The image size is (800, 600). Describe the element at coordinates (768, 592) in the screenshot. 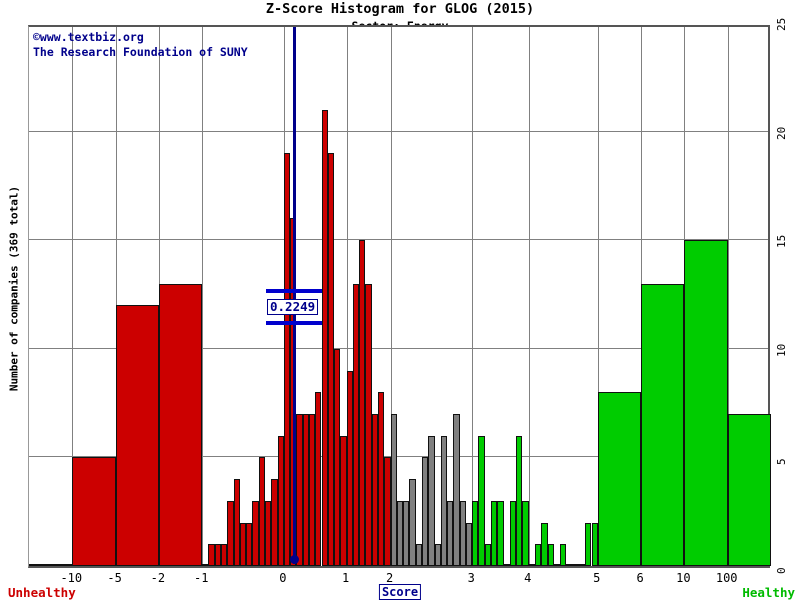

I see `zone-label-healthy: Healthy` at that location.